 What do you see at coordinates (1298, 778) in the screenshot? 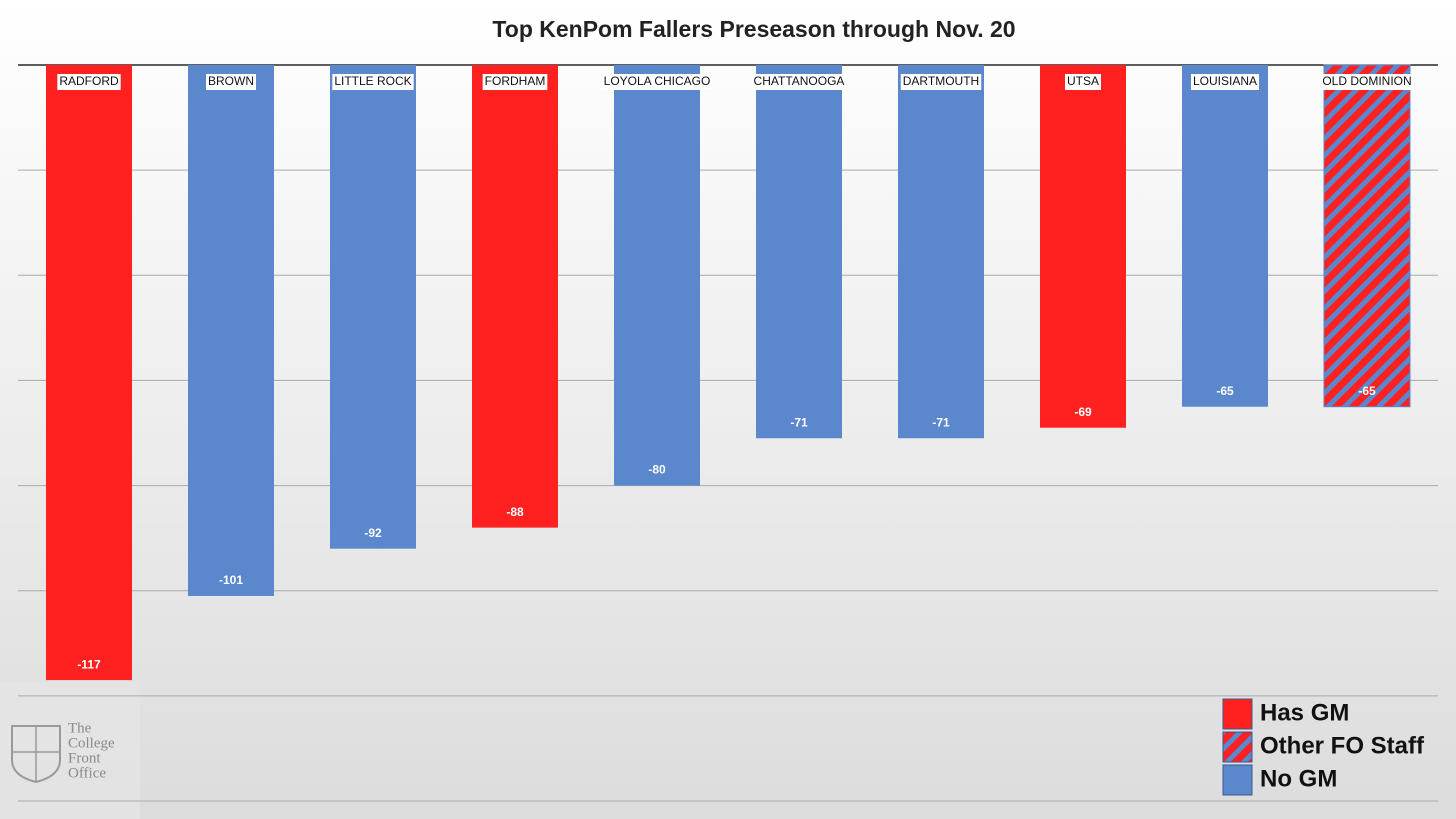
I see `legend-label: No GM` at bounding box center [1298, 778].